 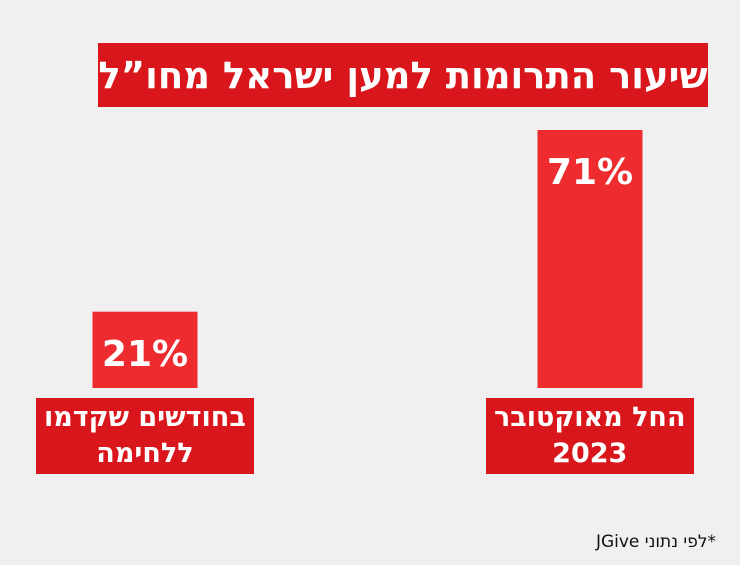 I want to click on bar-since-october-2023, so click(x=590, y=259).